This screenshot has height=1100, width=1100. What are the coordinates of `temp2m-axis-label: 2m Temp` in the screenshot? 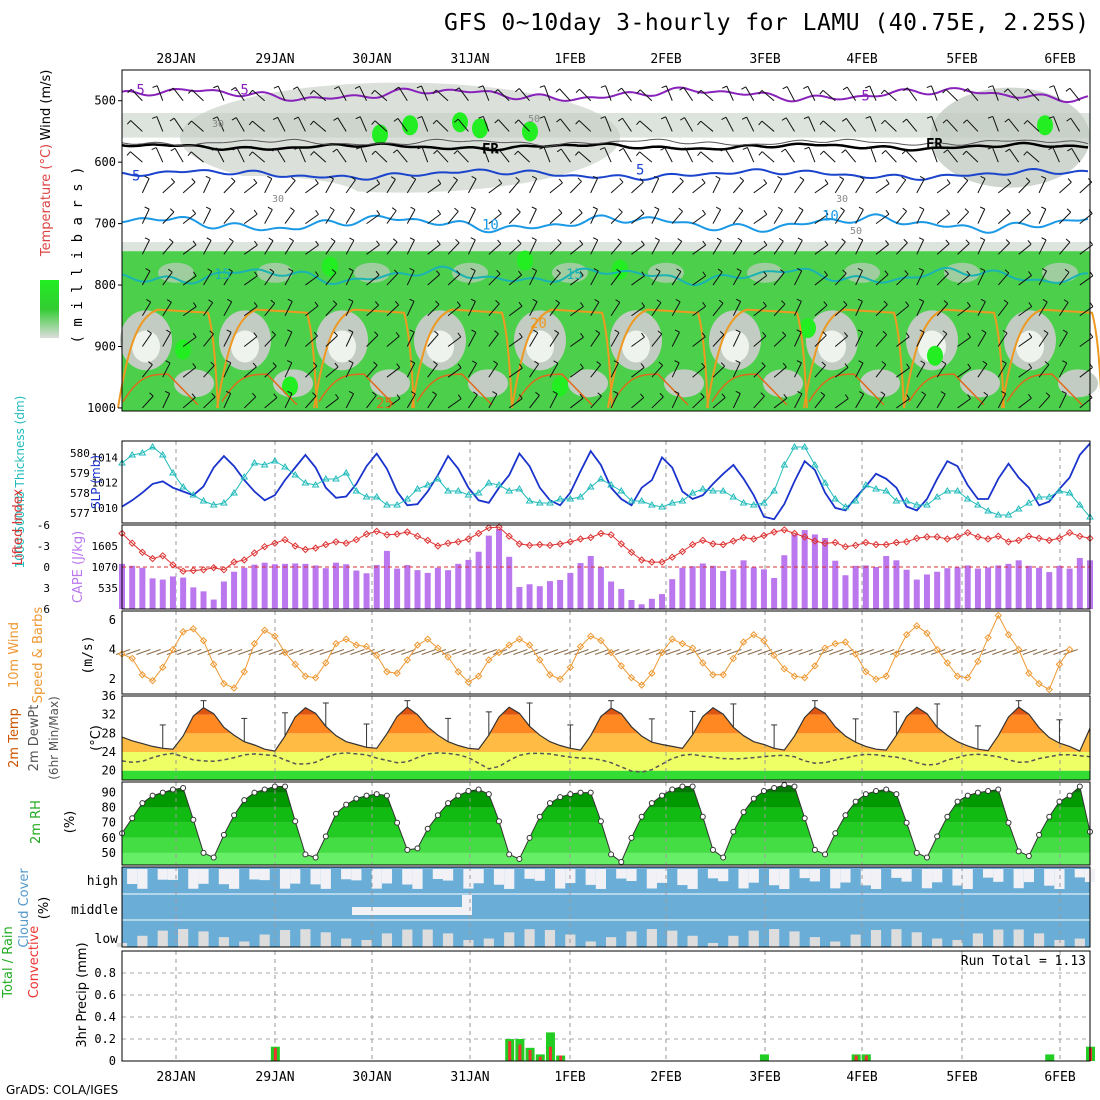 It's located at (14, 738).